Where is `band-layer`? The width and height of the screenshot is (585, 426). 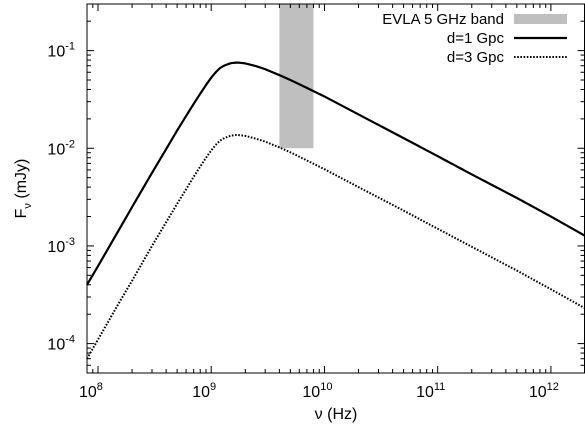 band-layer is located at coordinates (296, 76).